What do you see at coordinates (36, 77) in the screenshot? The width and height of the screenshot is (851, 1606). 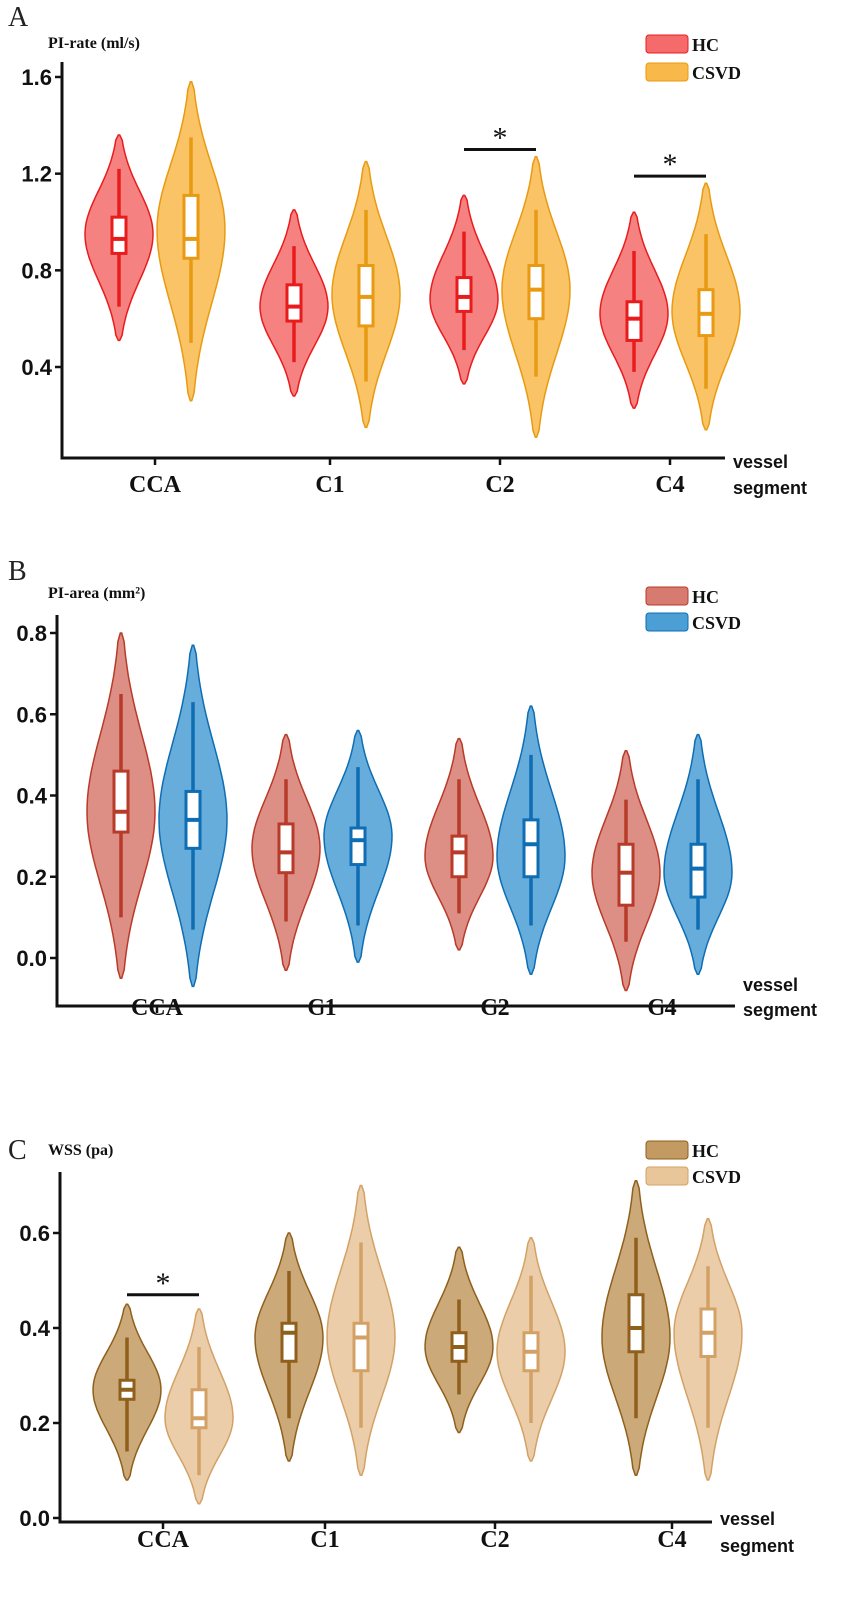 I see `y-tick-label: 1.6` at bounding box center [36, 77].